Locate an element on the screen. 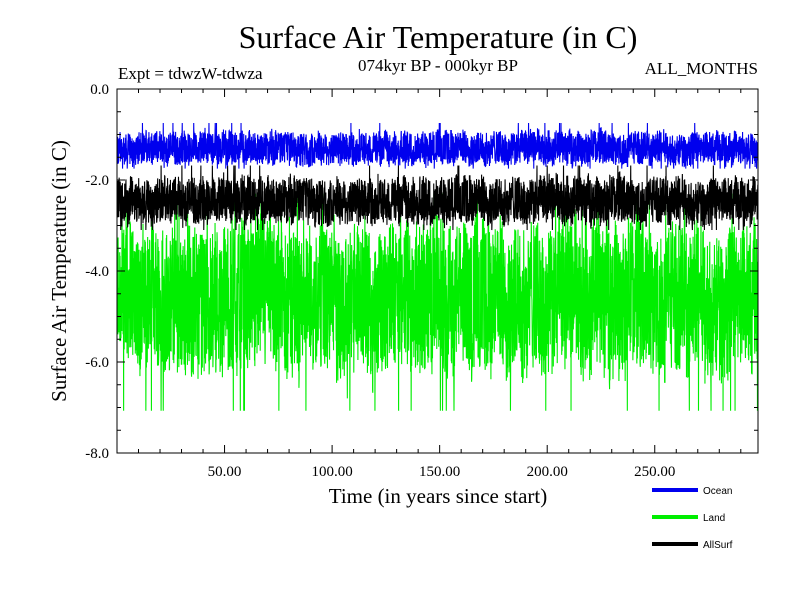 Image resolution: width=800 pixels, height=600 pixels. chart-title: Surface Air Temperature (in C) is located at coordinates (438, 37).